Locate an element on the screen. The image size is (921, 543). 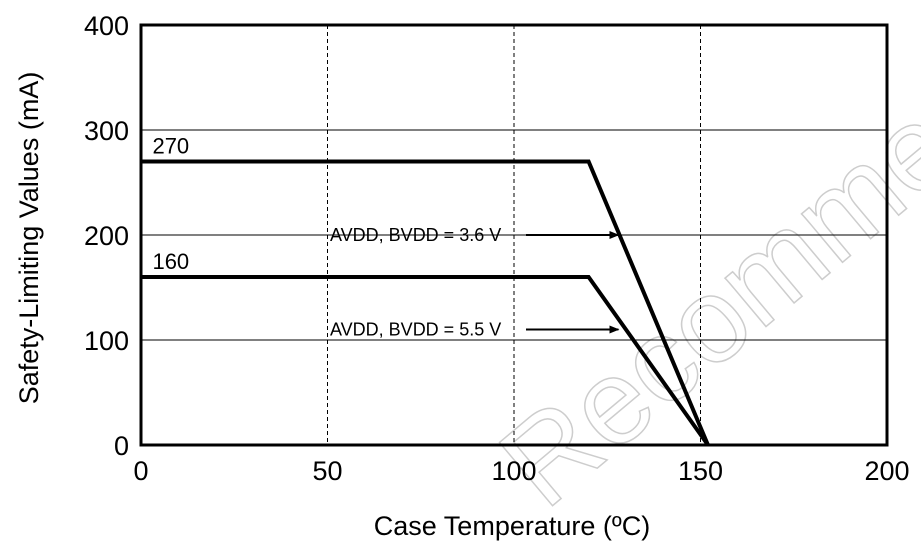
data-label-270: 270 is located at coordinates (170, 146).